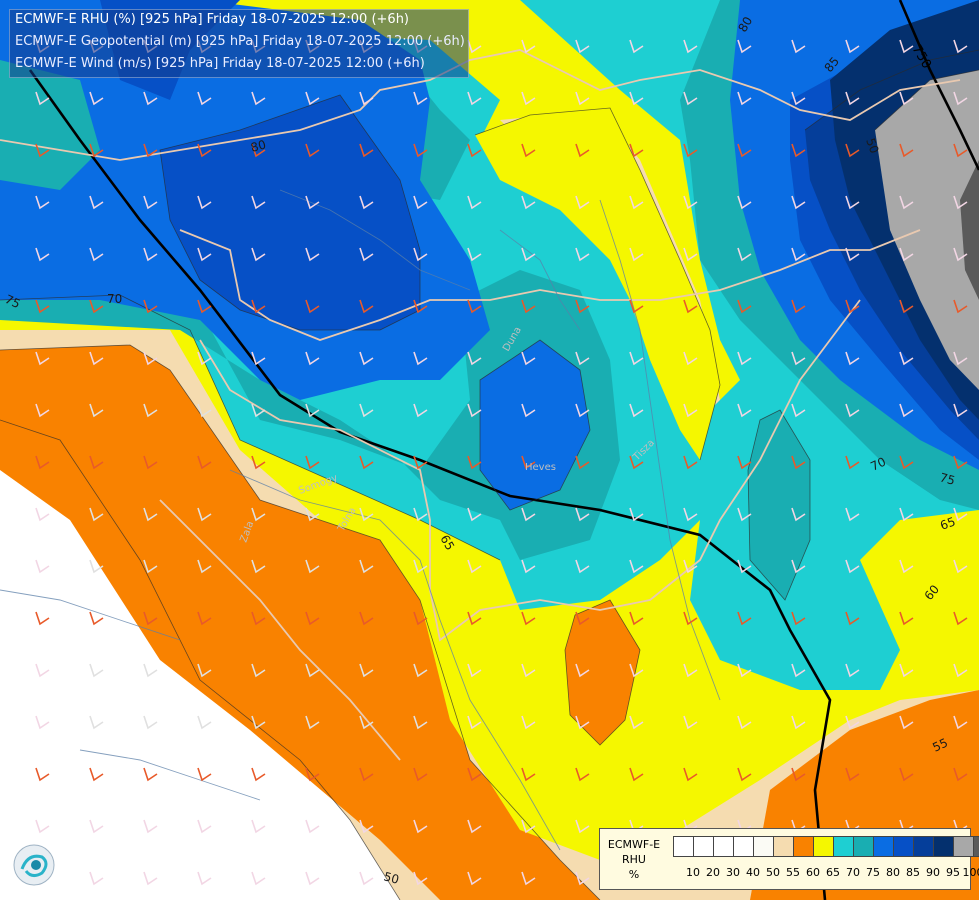 The width and height of the screenshot is (979, 900). Describe the element at coordinates (938, 85) in the screenshot. I see `geopotential-contour-east` at that location.